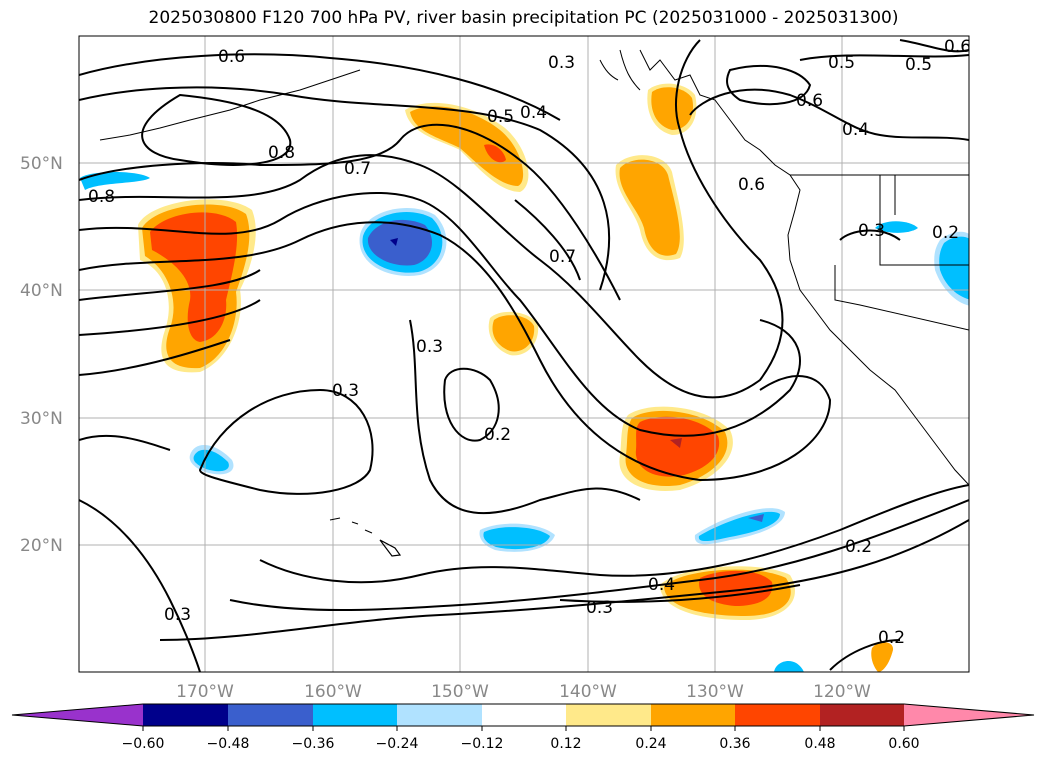 The image size is (1047, 765). Describe the element at coordinates (41, 164) in the screenshot. I see `lat-tick-label: 50°N` at that location.